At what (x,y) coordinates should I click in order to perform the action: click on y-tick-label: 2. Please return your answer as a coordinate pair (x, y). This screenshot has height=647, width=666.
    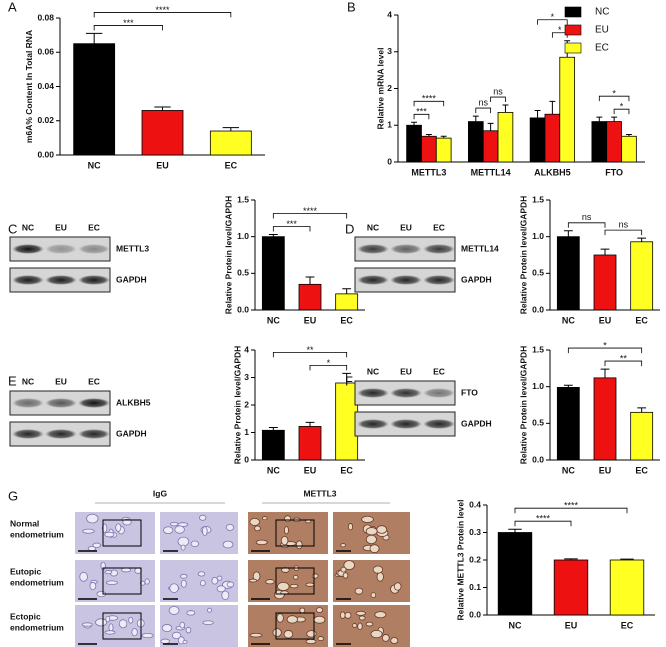
    Looking at the image, I should click on (389, 88).